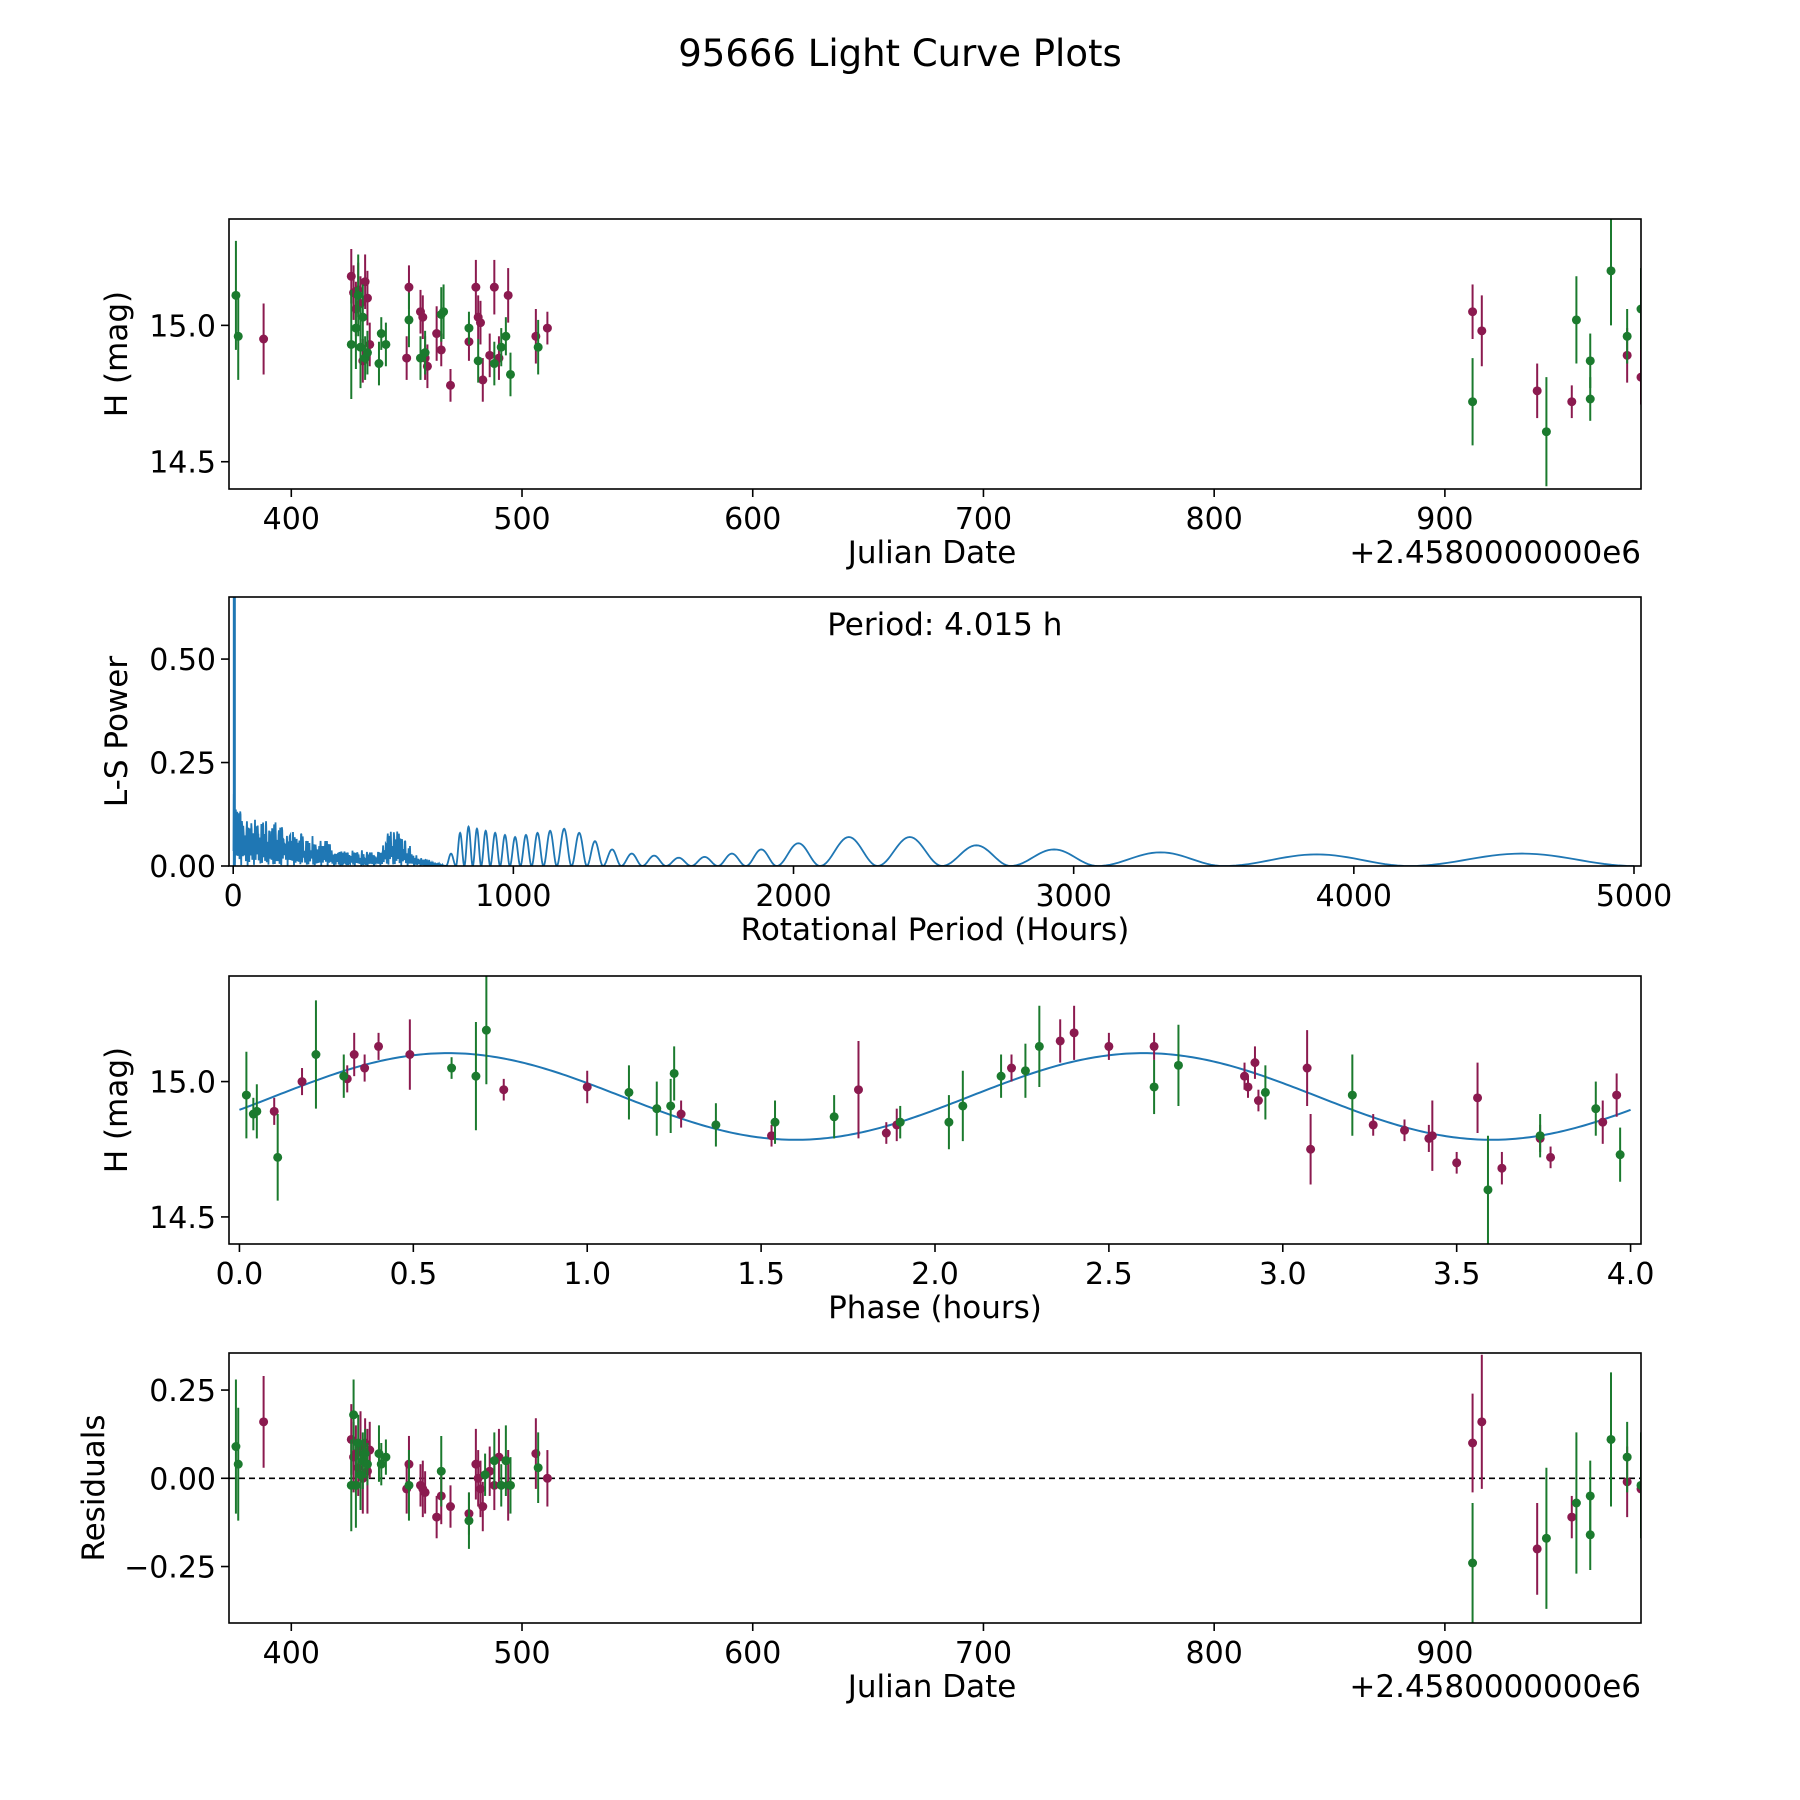 This screenshot has width=1800, height=1800. Describe the element at coordinates (936, 1497) in the screenshot. I see `residuals-series-green` at that location.